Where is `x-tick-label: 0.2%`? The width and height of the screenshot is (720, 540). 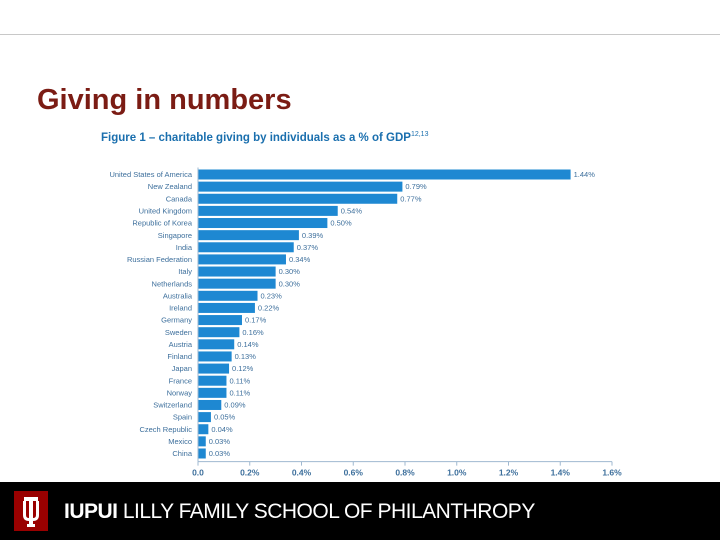 x-tick-label: 0.2% is located at coordinates (250, 473).